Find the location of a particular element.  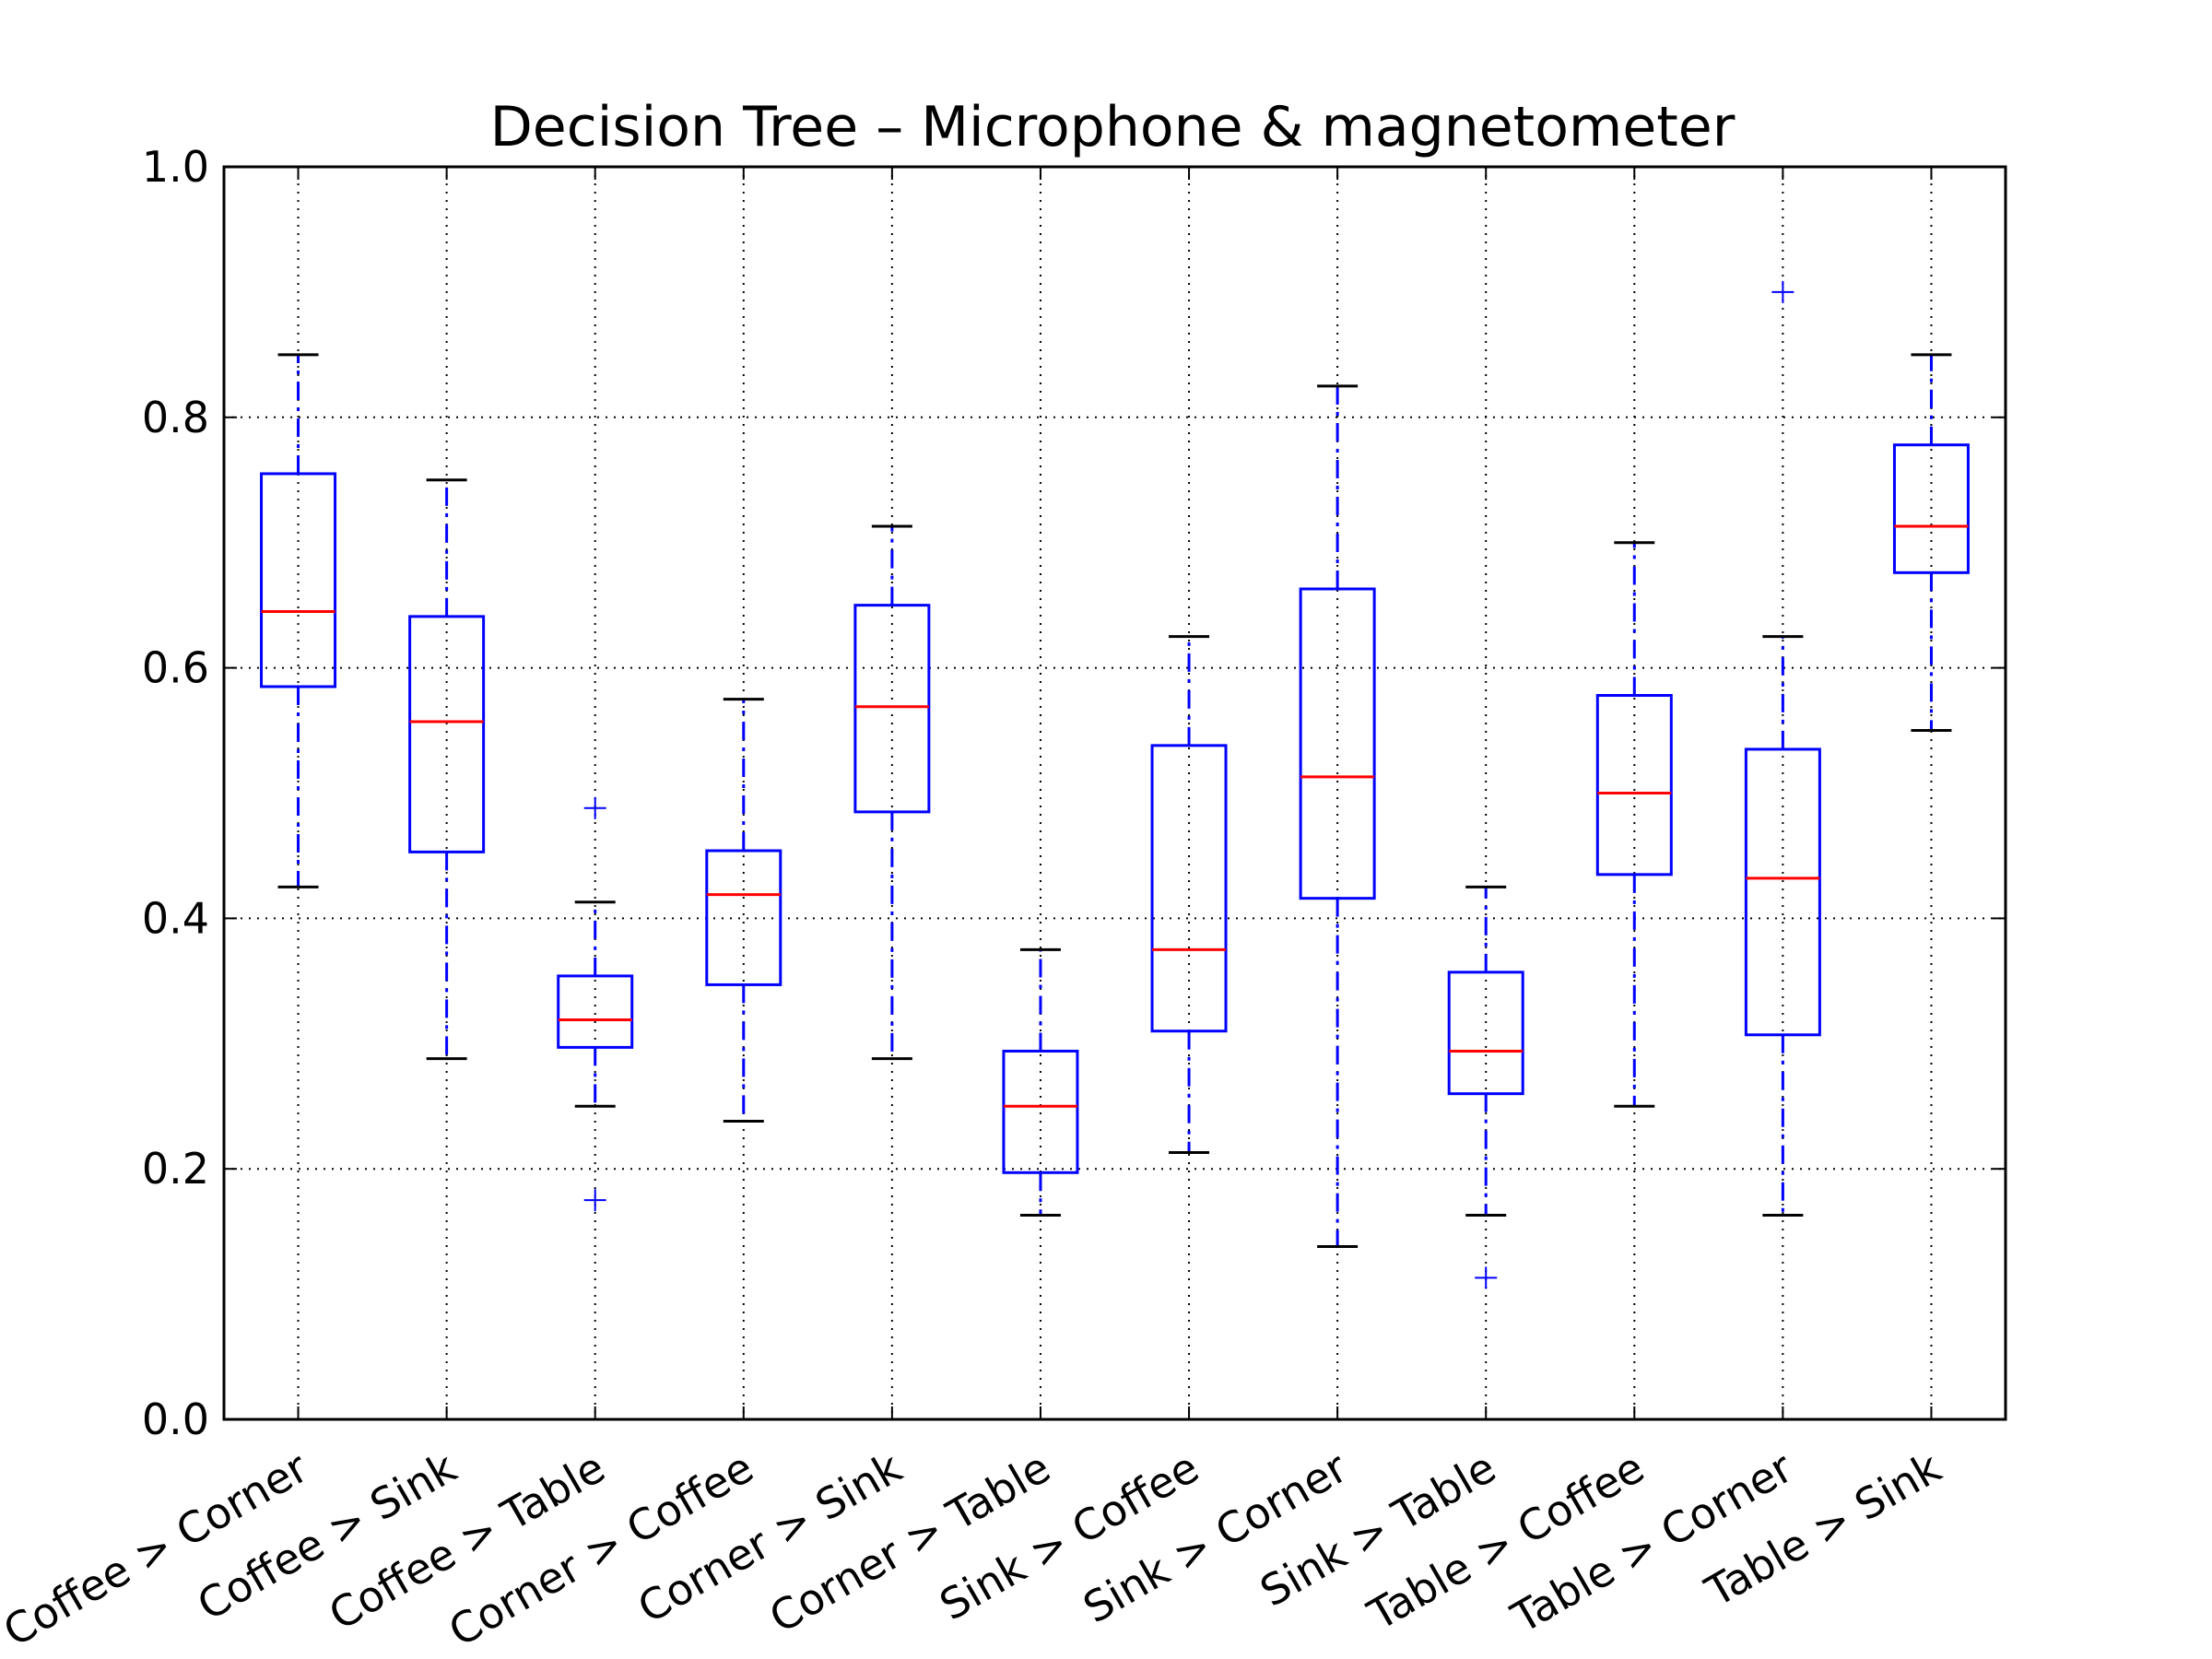

y-tick-label: 0.2 is located at coordinates (175, 1169).